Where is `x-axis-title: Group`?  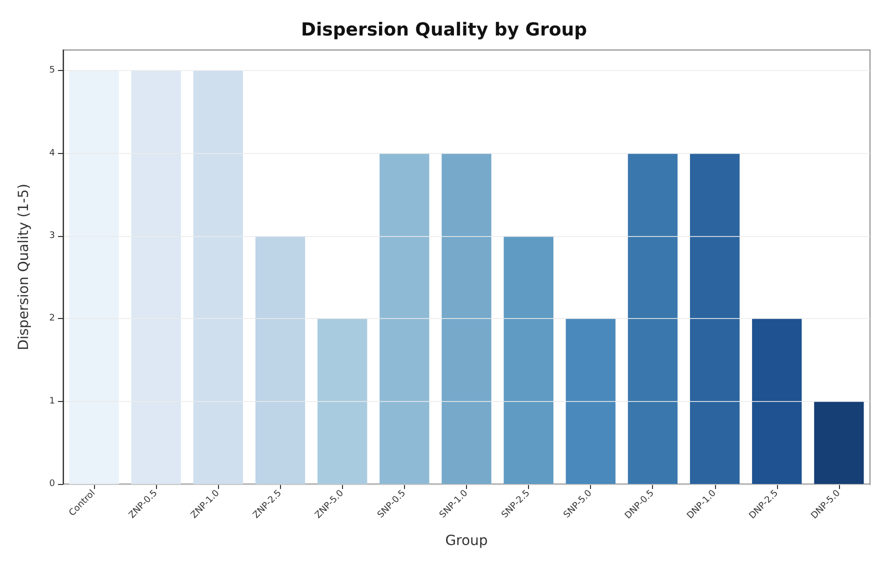 x-axis-title: Group is located at coordinates (466, 541).